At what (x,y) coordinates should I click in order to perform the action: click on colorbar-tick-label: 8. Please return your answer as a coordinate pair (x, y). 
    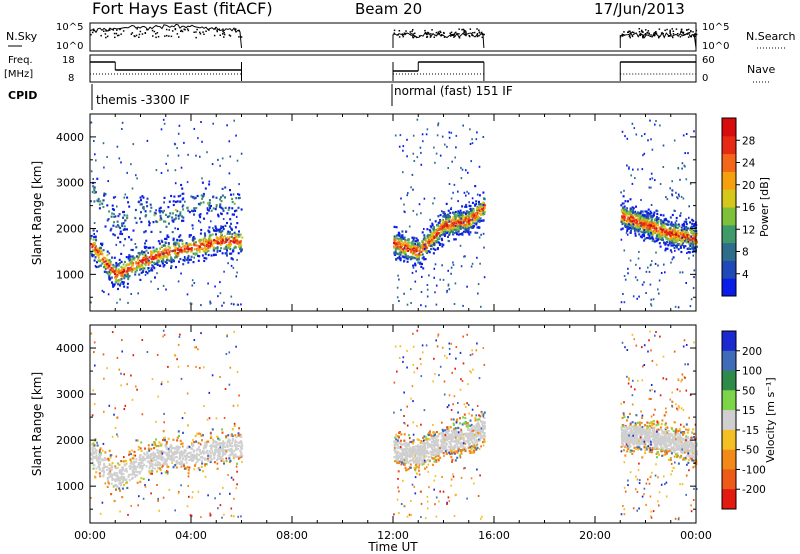
    Looking at the image, I should click on (745, 253).